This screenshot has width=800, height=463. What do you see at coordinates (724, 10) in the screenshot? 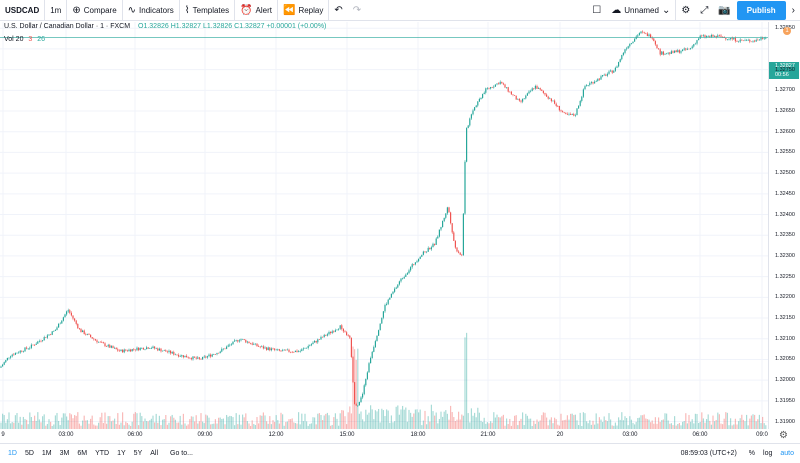
I see `snapshot-button: 📷` at bounding box center [724, 10].